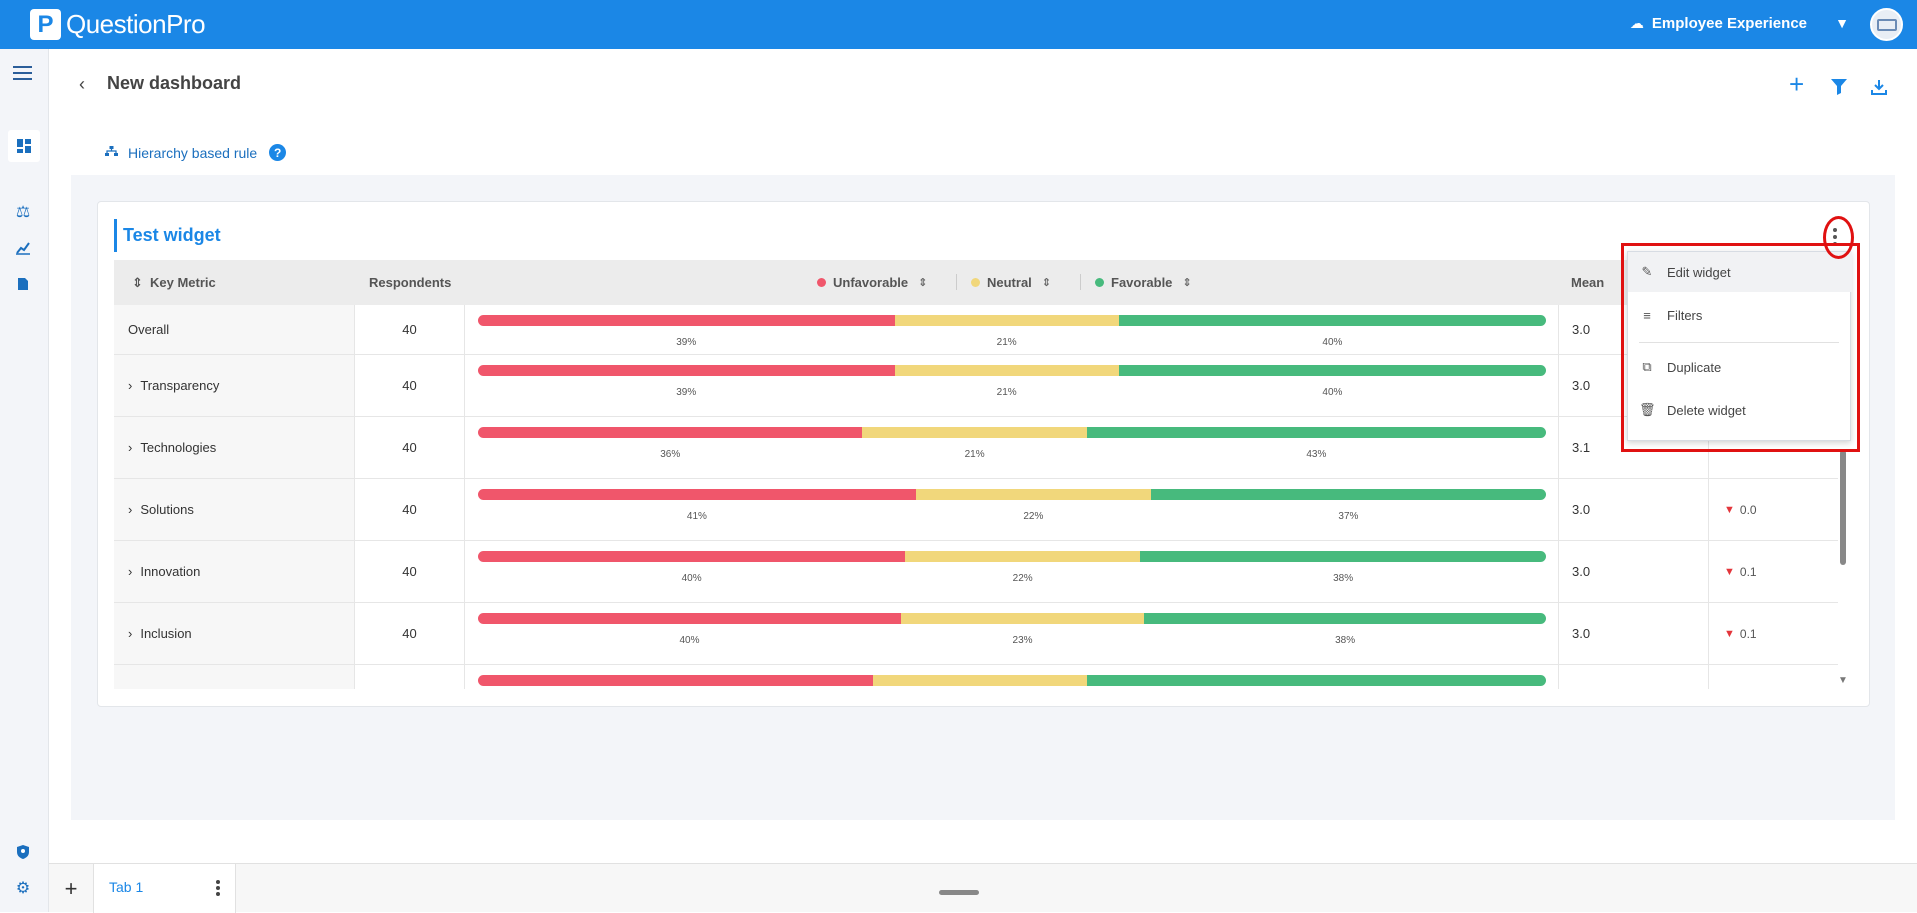 This screenshot has height=913, width=1917. What do you see at coordinates (23, 852) in the screenshot?
I see `user-shield-icon` at bounding box center [23, 852].